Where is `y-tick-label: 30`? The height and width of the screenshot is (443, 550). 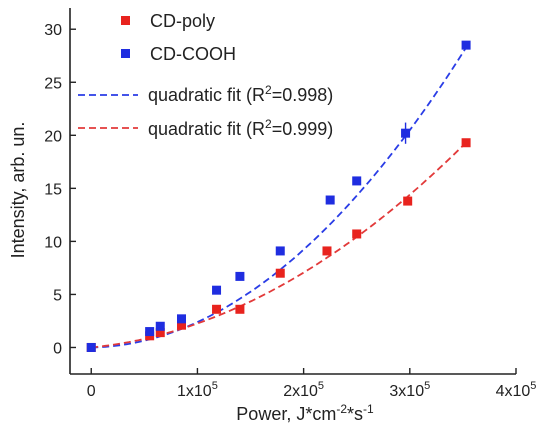 y-tick-label: 30 is located at coordinates (53, 30).